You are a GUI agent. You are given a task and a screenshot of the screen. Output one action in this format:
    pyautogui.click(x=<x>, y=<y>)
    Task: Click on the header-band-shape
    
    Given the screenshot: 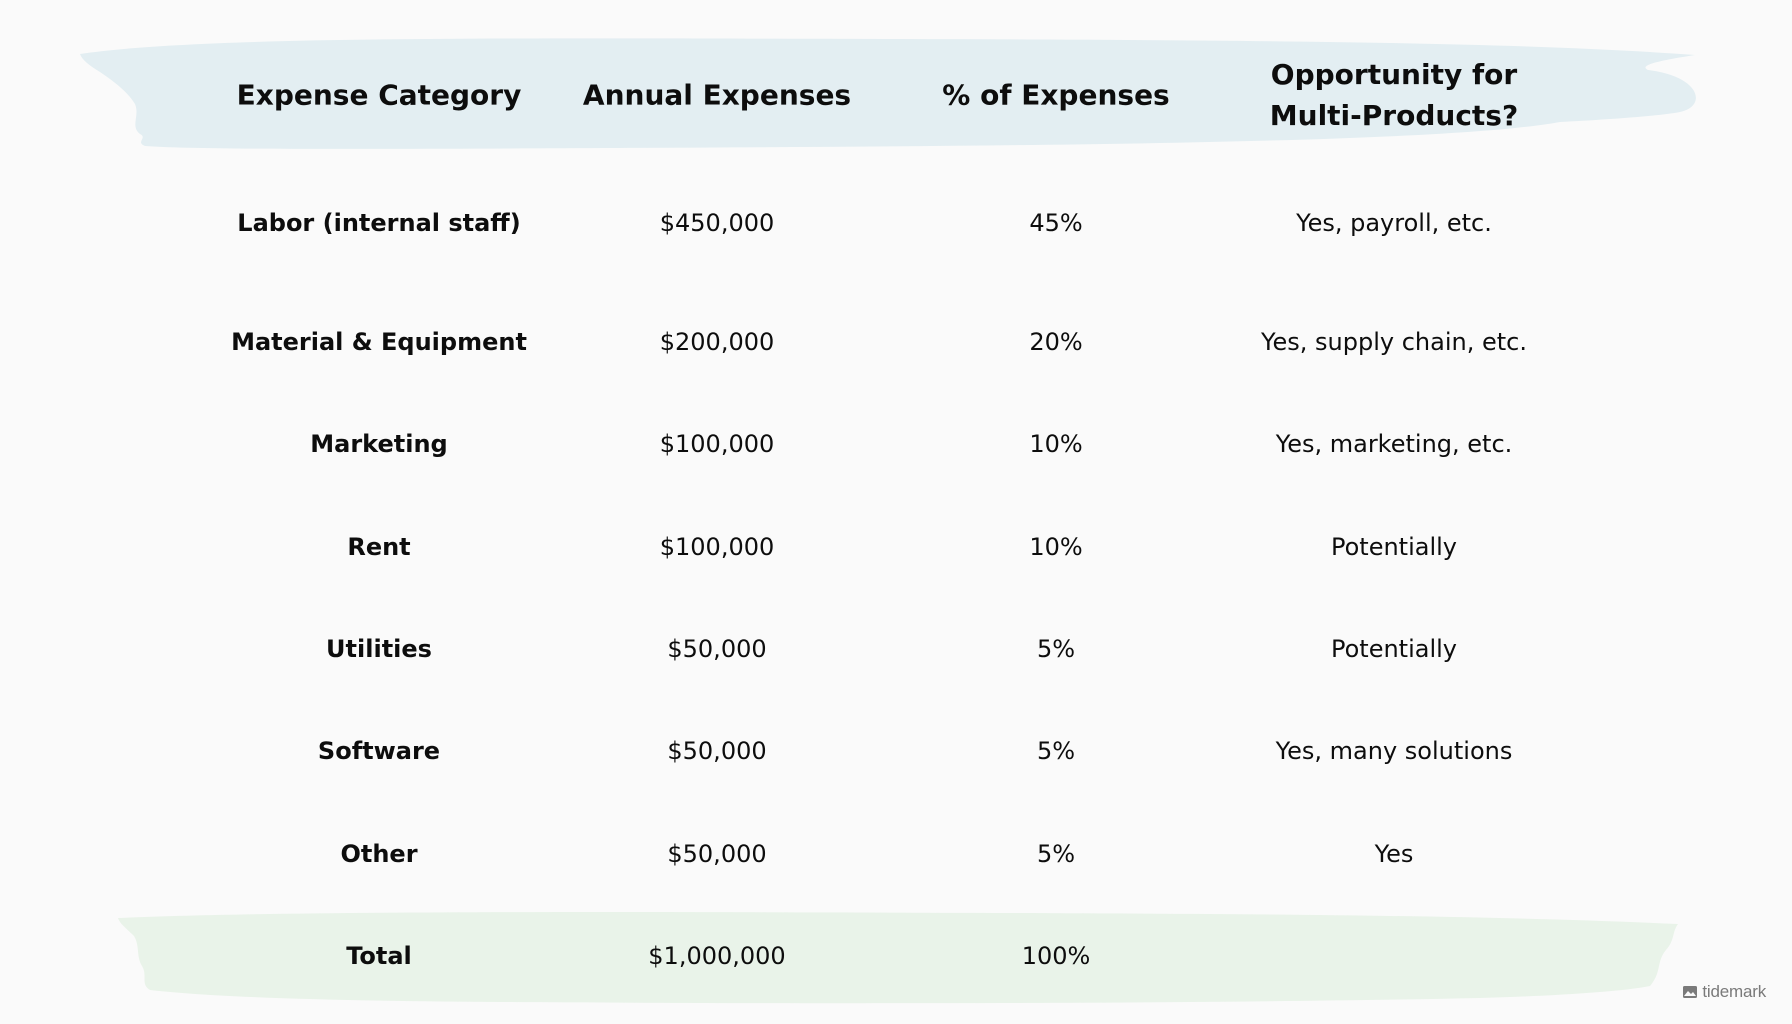 What is the action you would take?
    pyautogui.click(x=888, y=93)
    